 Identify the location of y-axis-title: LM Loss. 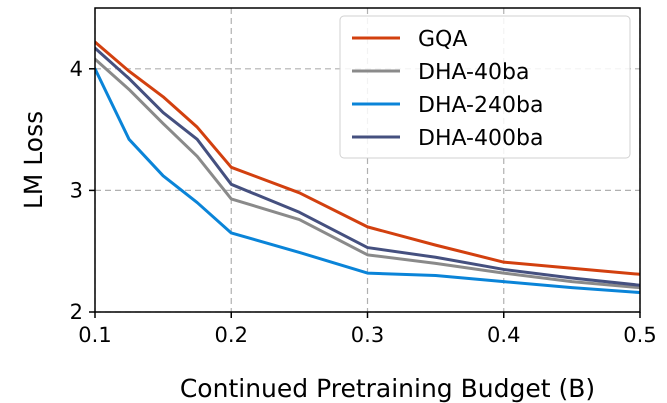
(33, 160).